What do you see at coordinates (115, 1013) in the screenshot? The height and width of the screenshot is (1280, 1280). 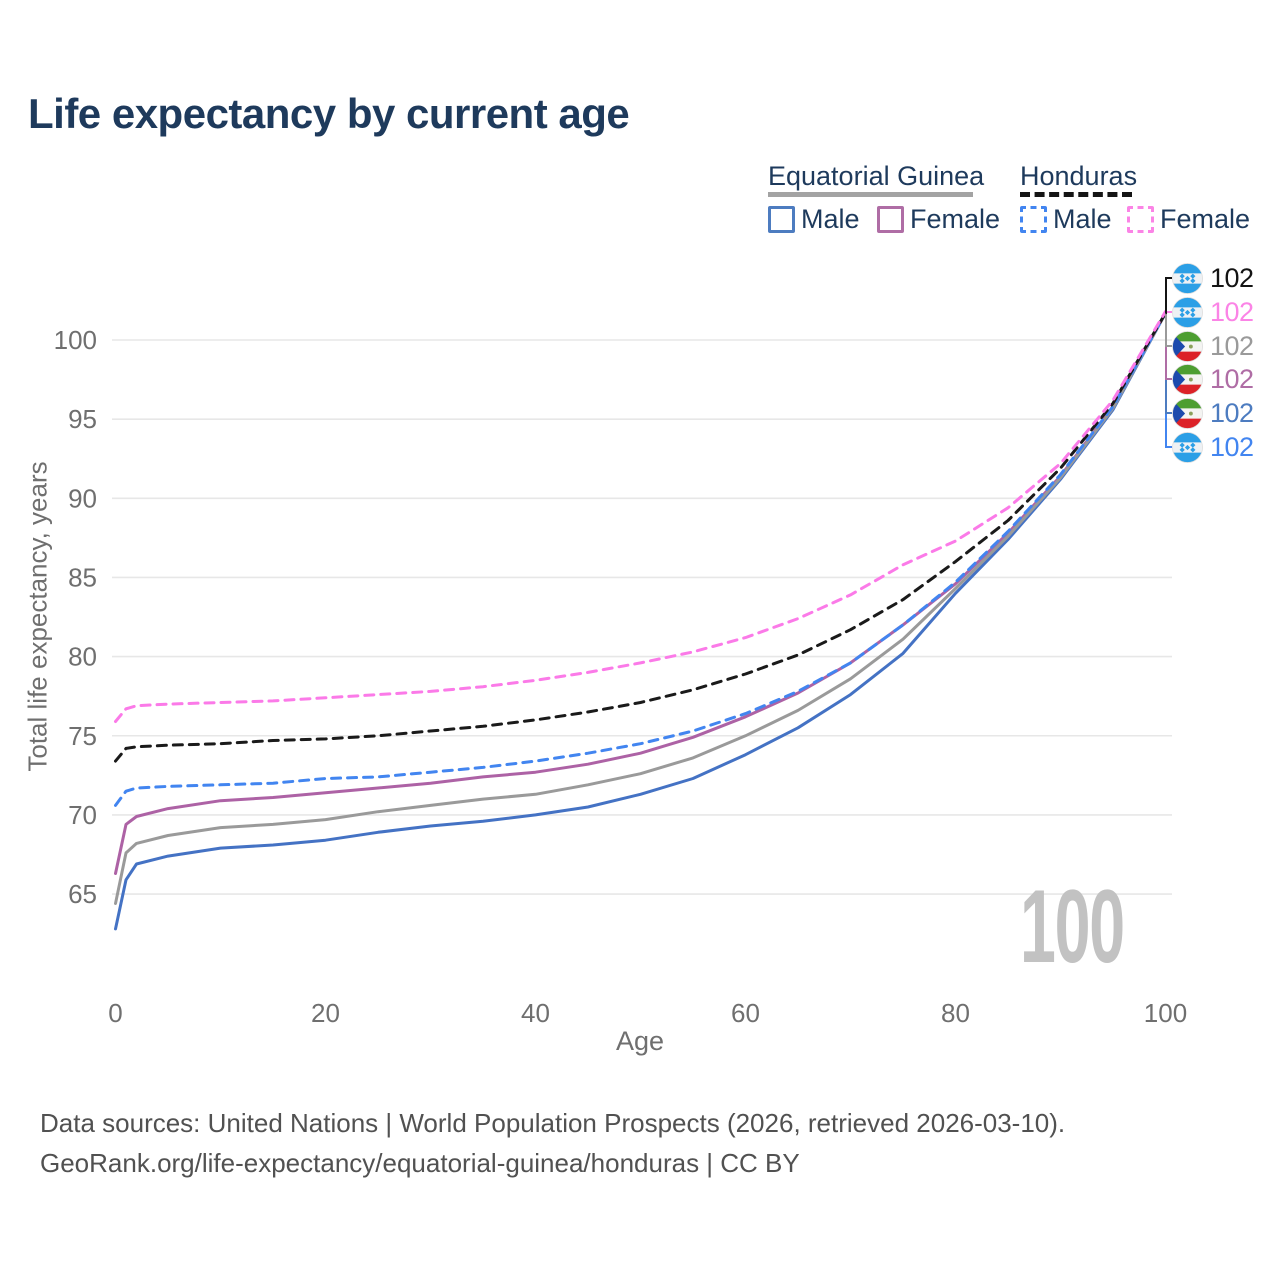 I see `svg-text: 0` at bounding box center [115, 1013].